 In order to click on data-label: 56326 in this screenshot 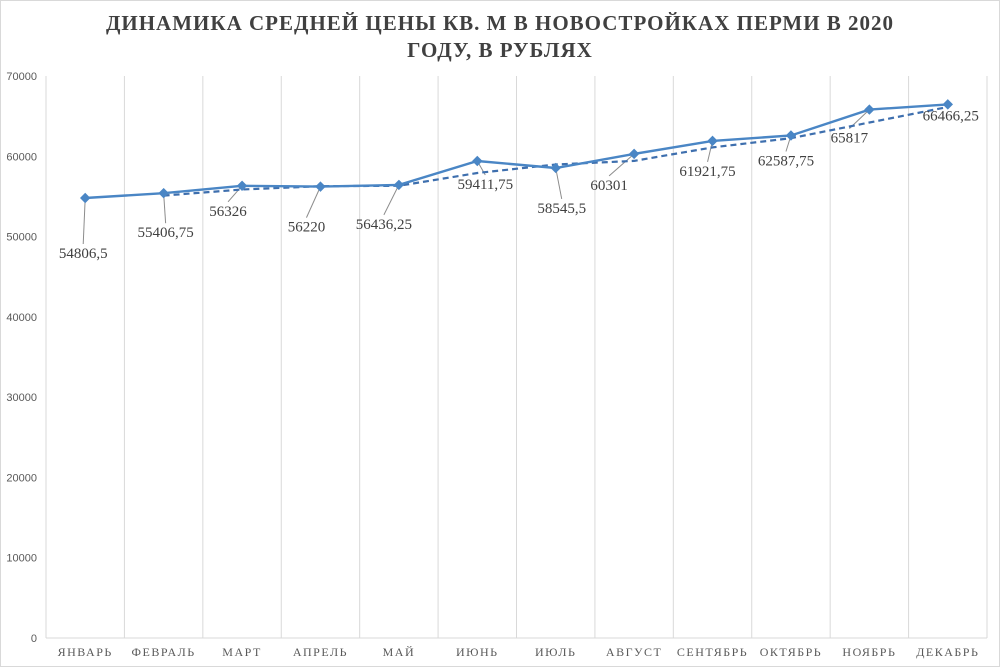, I will do `click(228, 212)`.